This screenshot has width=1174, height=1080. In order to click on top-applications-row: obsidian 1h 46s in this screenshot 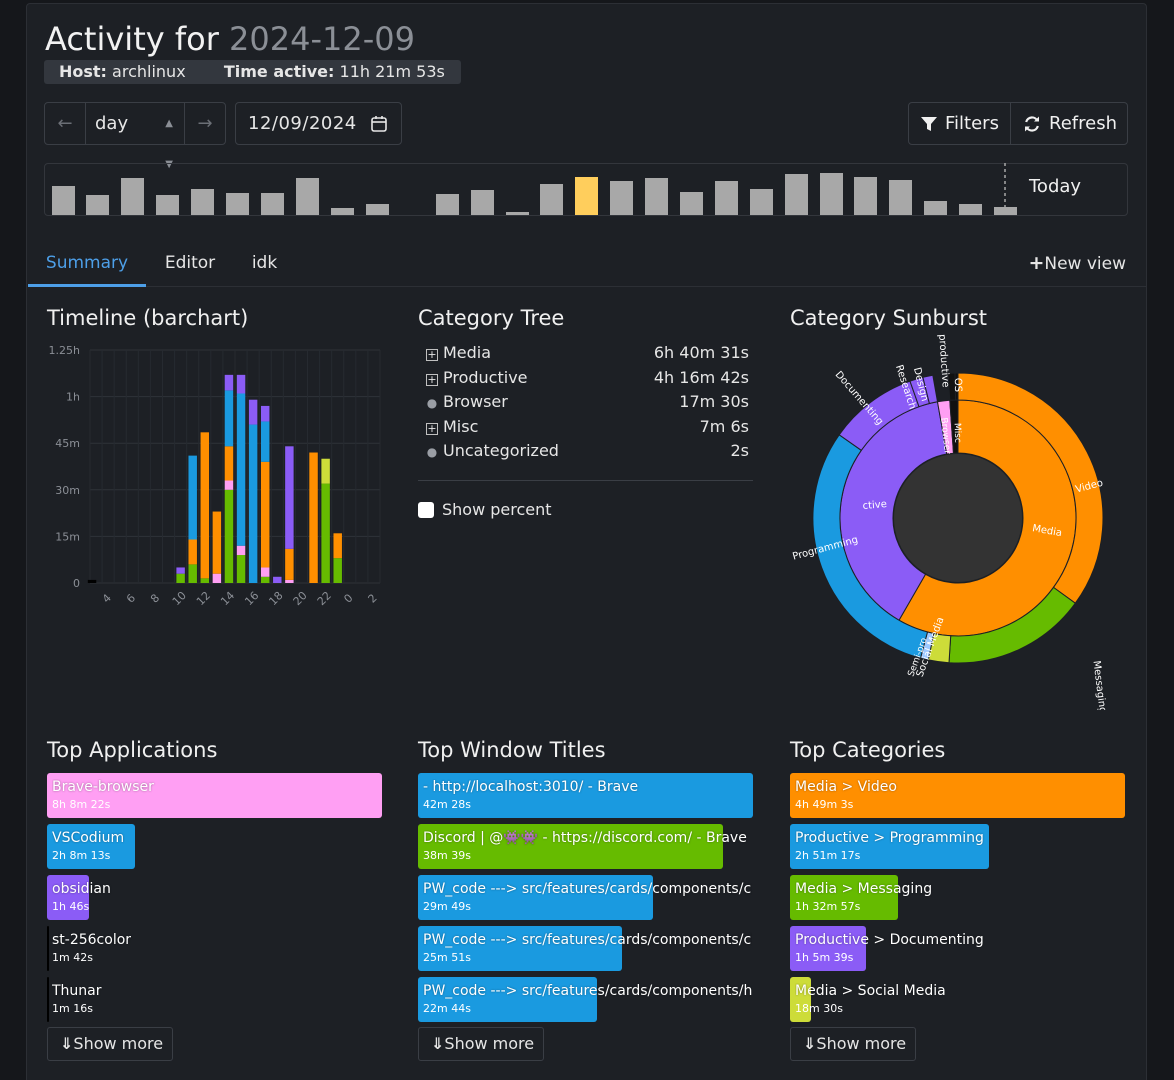, I will do `click(214, 897)`.